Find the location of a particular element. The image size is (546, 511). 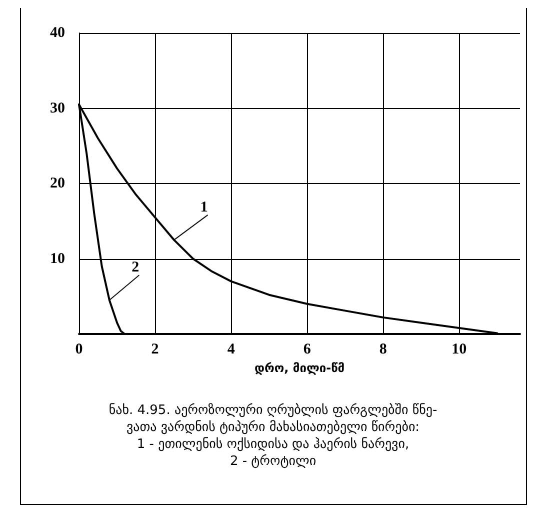

text: ნახ. 4.95. აეროზოლური ღრუბლის ფარგლებში წნე- ვათა ვარდნის ტიპური მახასიათებელი წირები: 1 - ეთილენის ოქსიდისა და ჰაერის ნარევი, 2 - ტროტილი is located at coordinates (273, 436).